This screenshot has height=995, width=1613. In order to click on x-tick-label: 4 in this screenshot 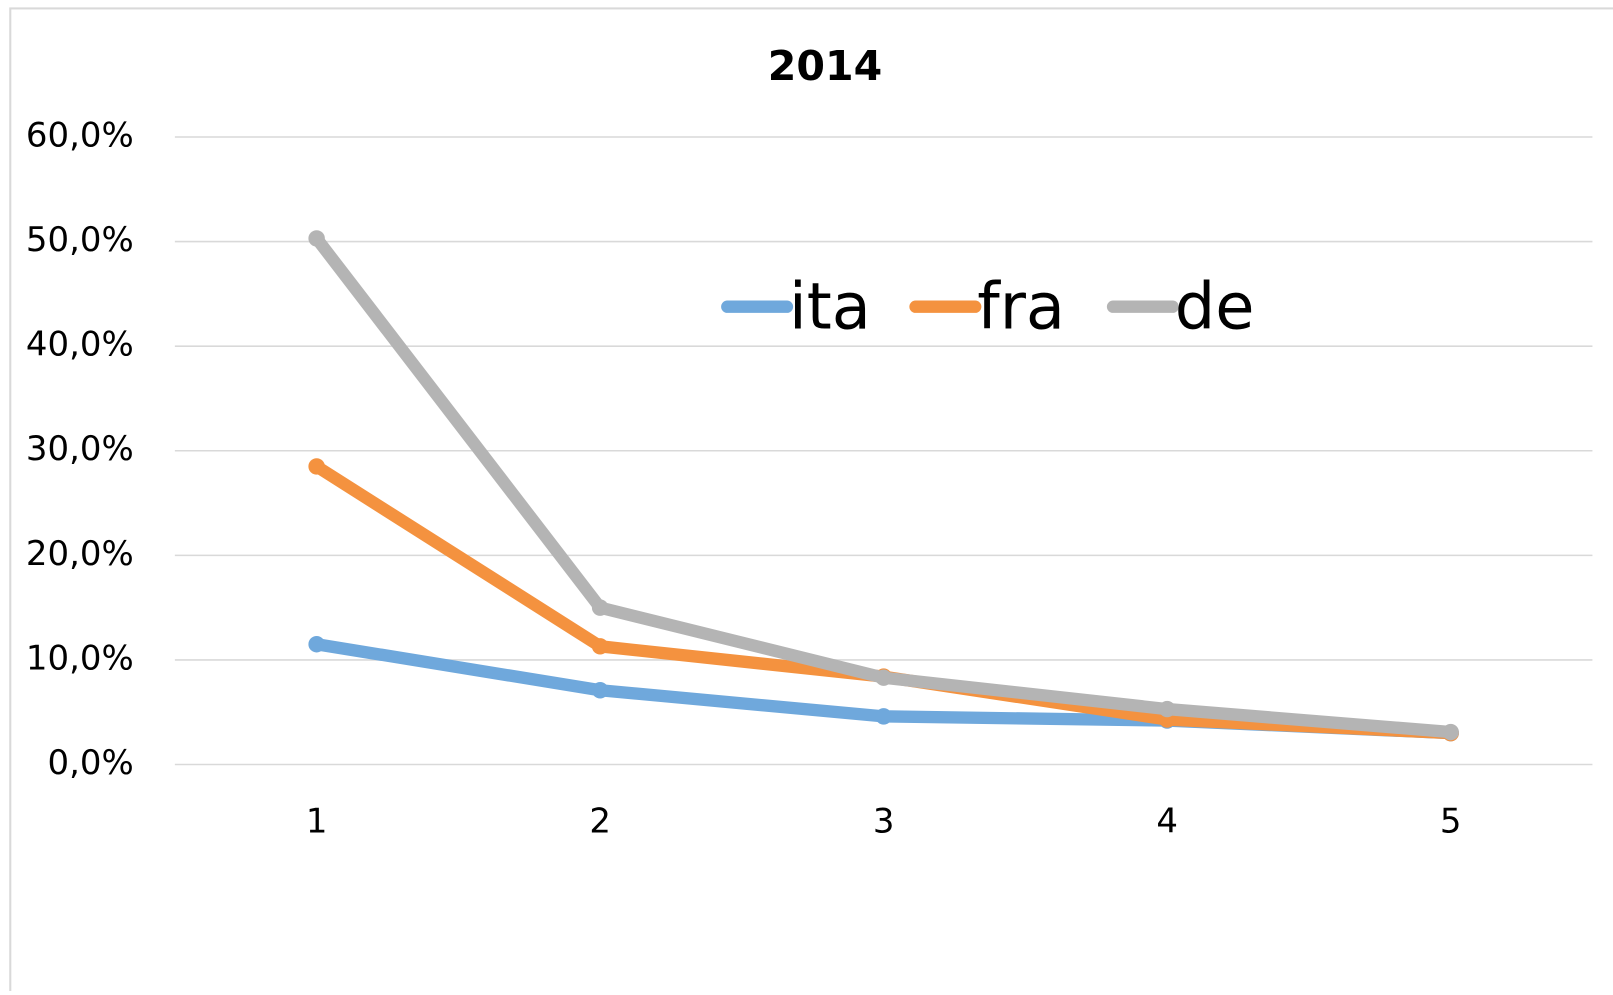, I will do `click(1167, 822)`.